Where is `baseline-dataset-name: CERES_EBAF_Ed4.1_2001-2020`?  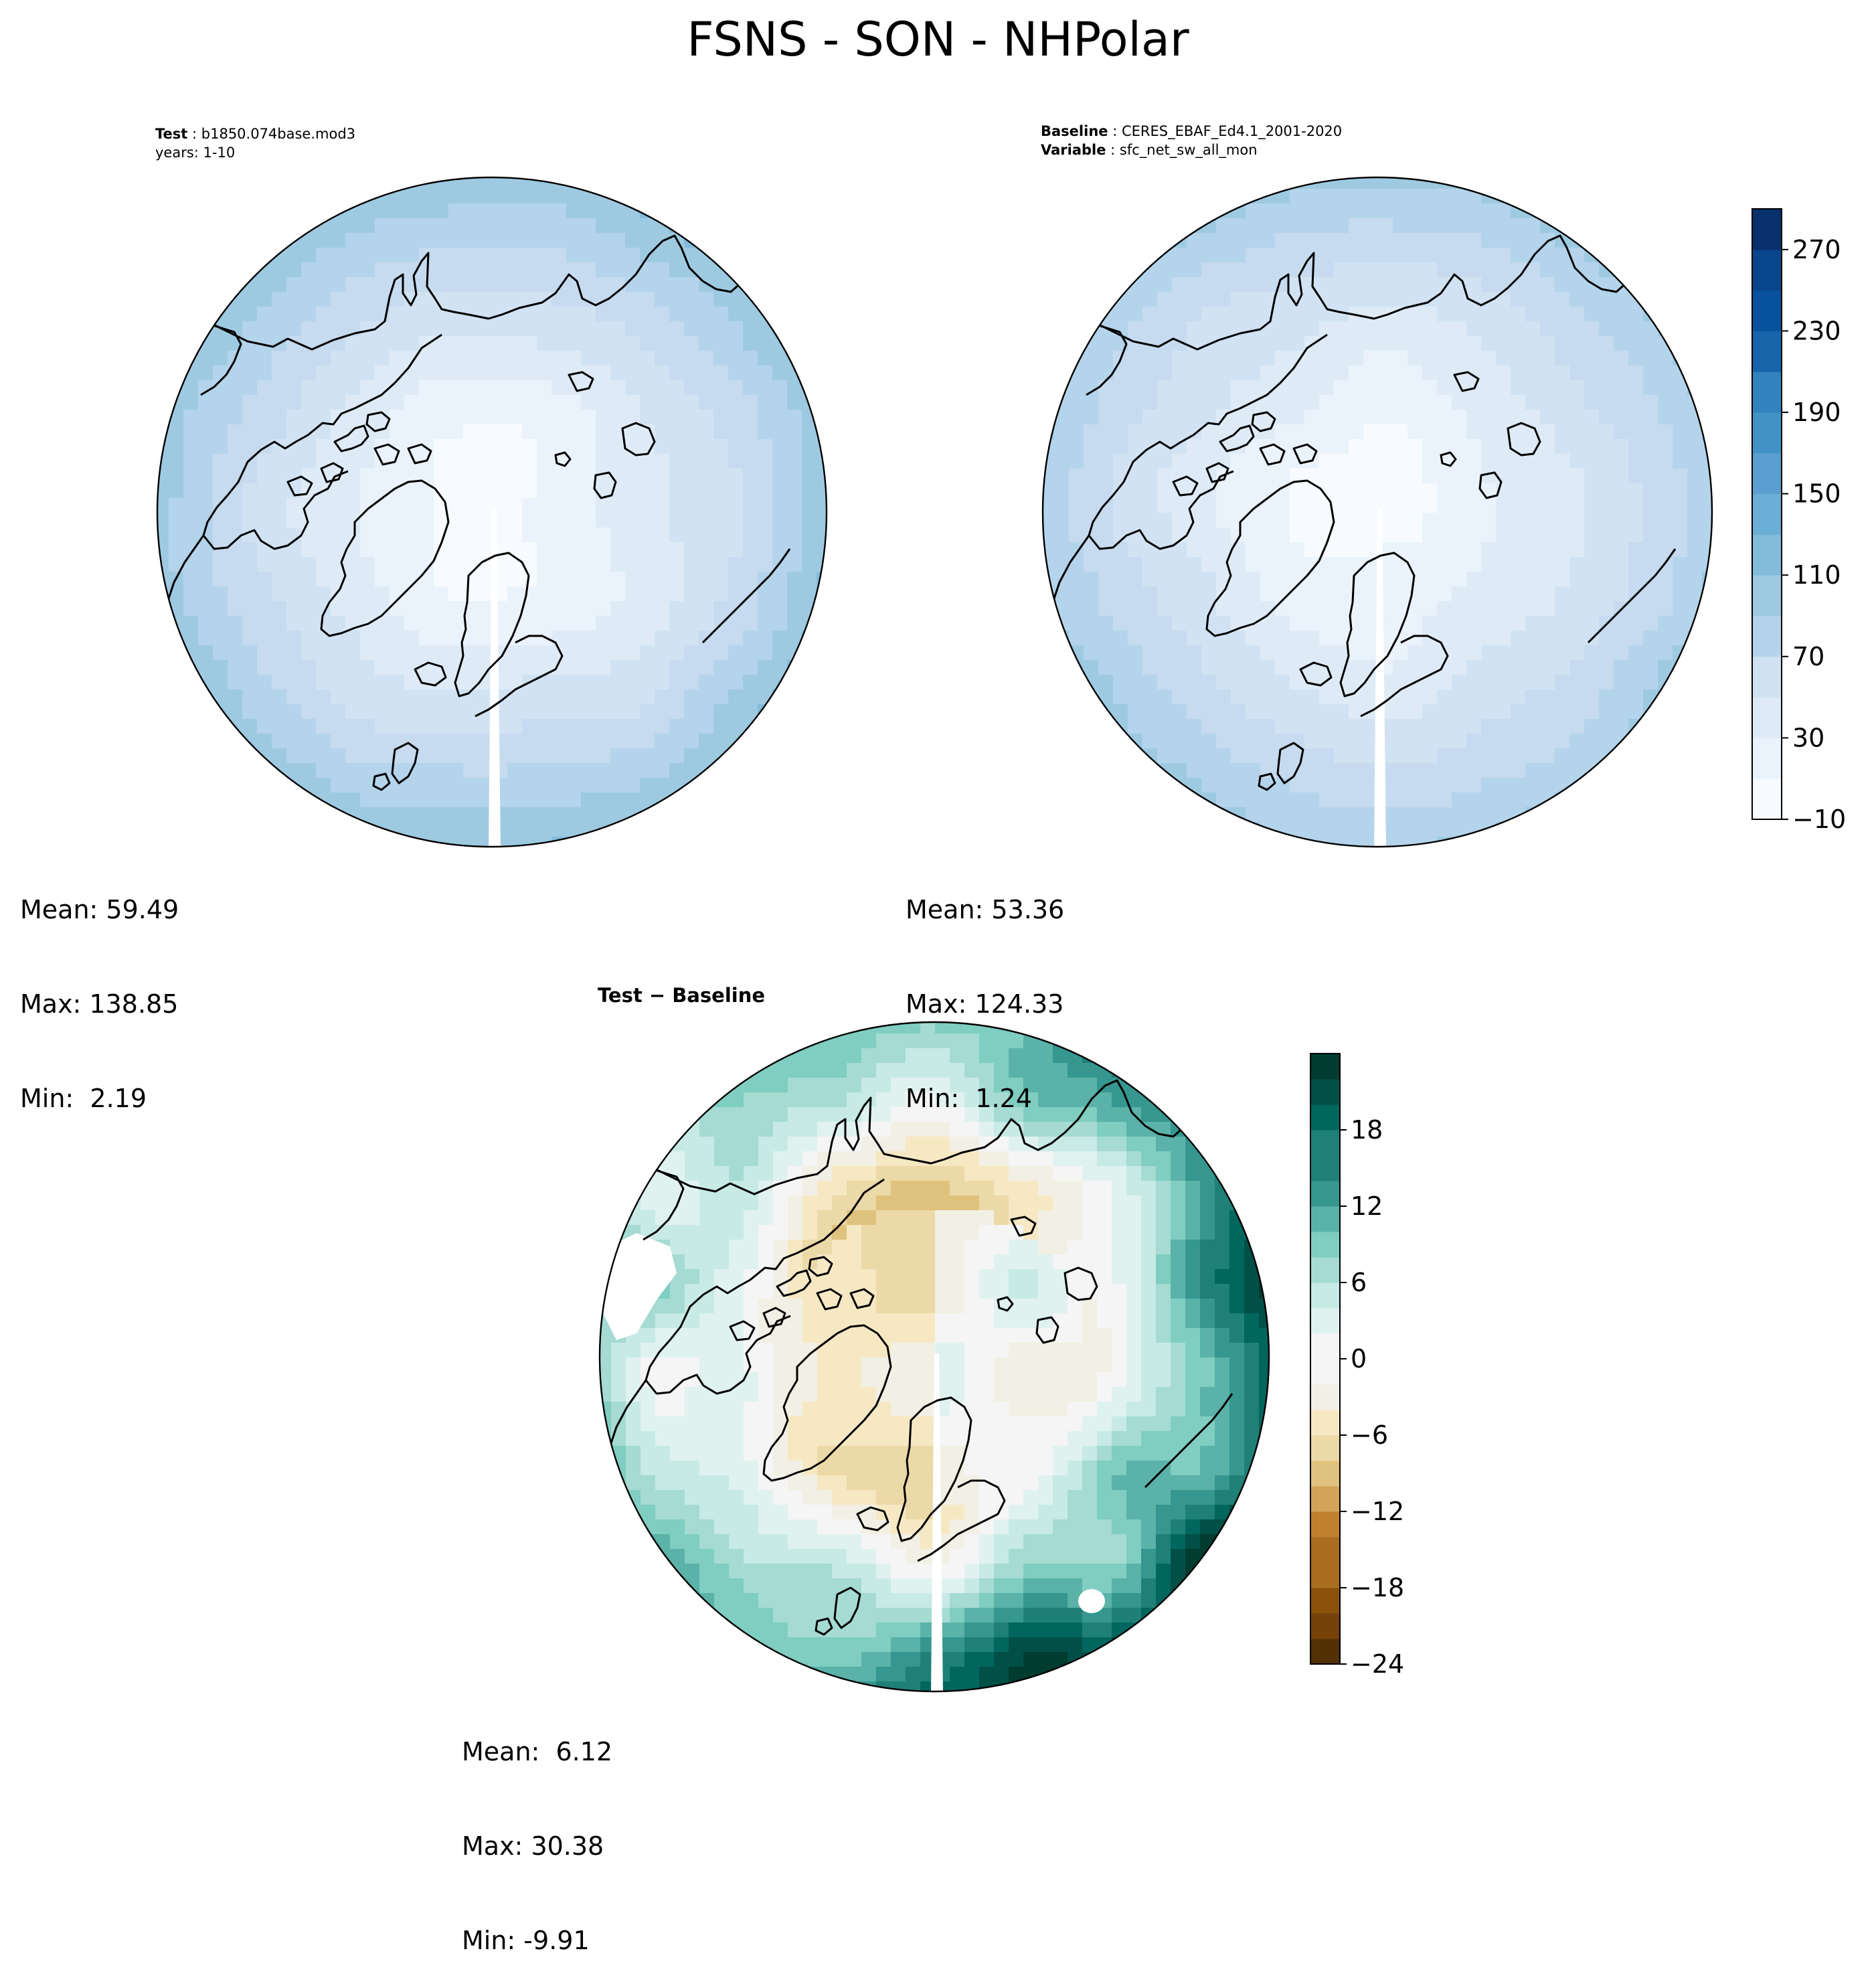 baseline-dataset-name: CERES_EBAF_Ed4.1_2001-2020 is located at coordinates (1232, 131).